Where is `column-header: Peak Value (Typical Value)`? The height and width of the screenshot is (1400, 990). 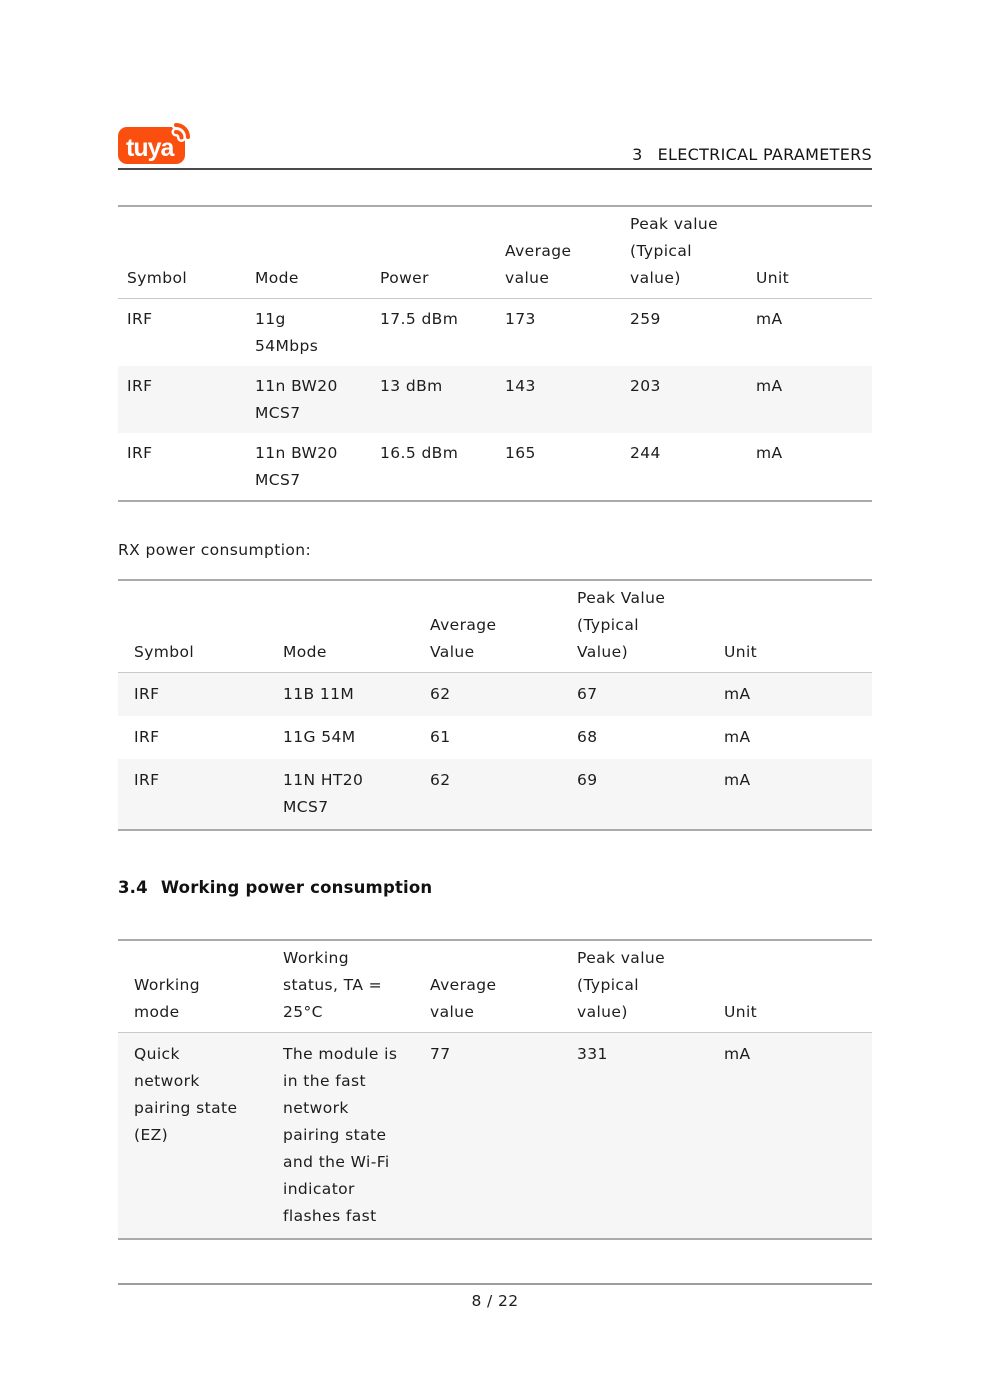
column-header: Peak Value (Typical Value) is located at coordinates (621, 625).